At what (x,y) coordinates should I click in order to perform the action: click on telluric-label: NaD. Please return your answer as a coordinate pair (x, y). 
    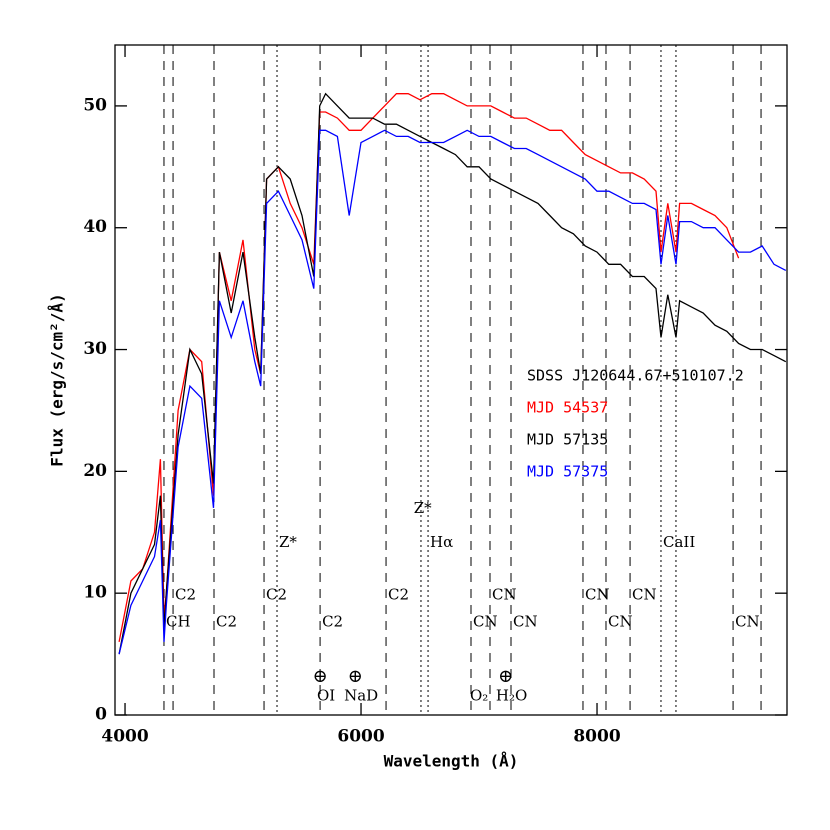
    Looking at the image, I should click on (361, 696).